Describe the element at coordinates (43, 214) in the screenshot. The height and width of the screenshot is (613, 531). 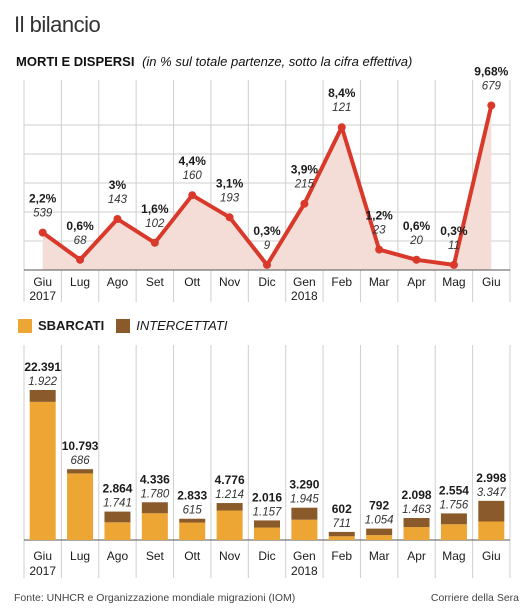
I see `mortality-count-label: 539` at that location.